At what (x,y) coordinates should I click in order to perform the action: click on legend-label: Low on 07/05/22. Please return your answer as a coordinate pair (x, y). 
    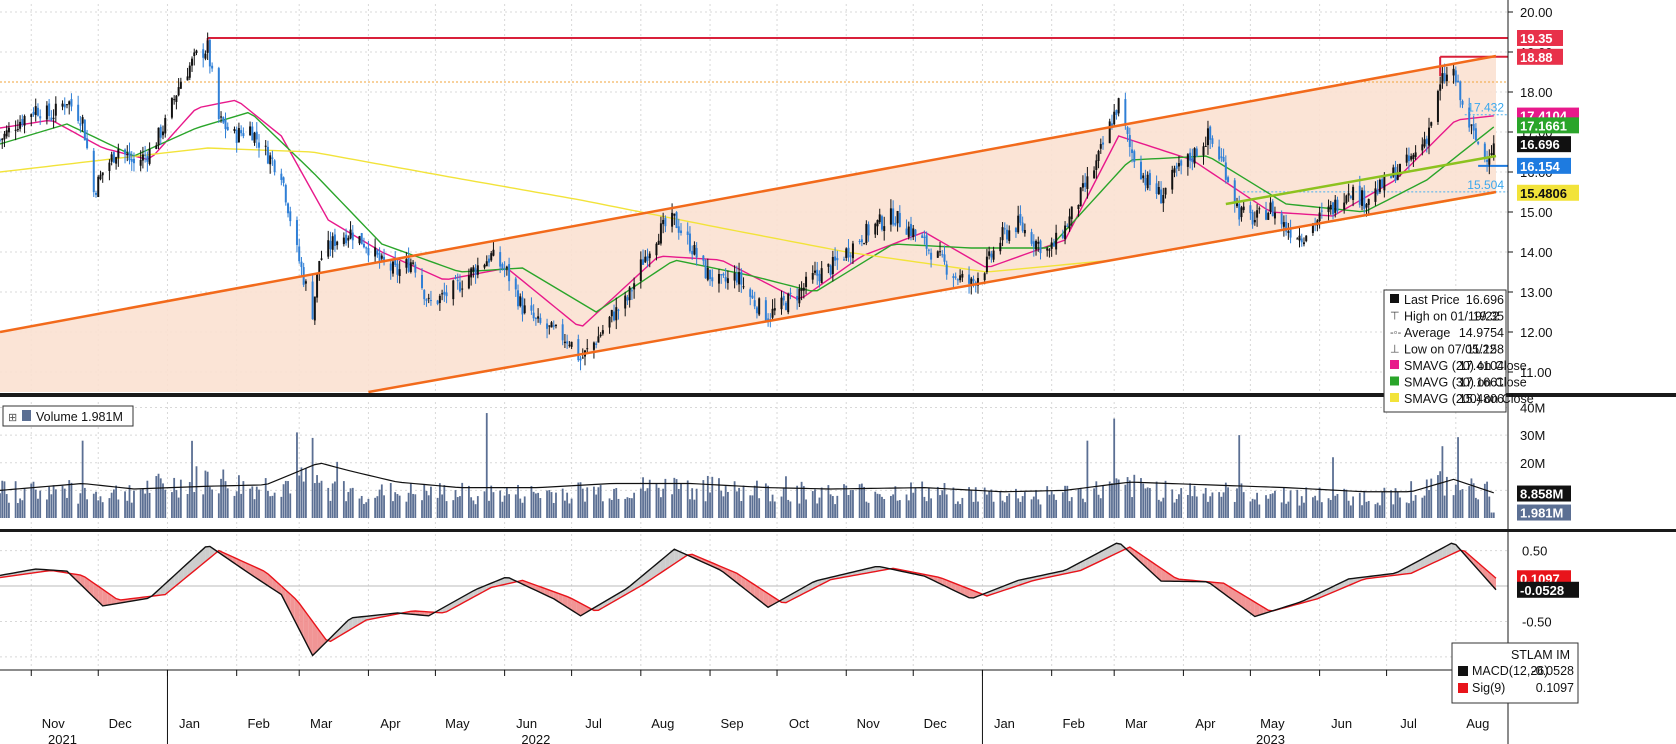
    Looking at the image, I should click on (1450, 350).